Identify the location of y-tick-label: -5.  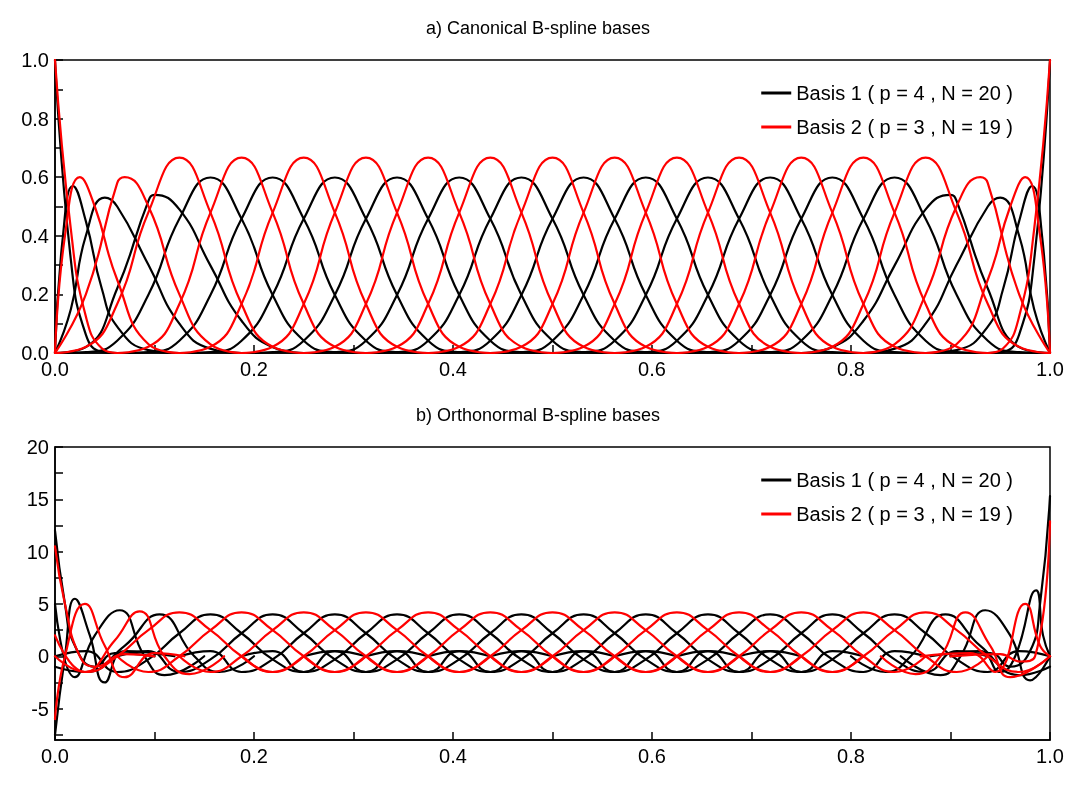
(40, 708).